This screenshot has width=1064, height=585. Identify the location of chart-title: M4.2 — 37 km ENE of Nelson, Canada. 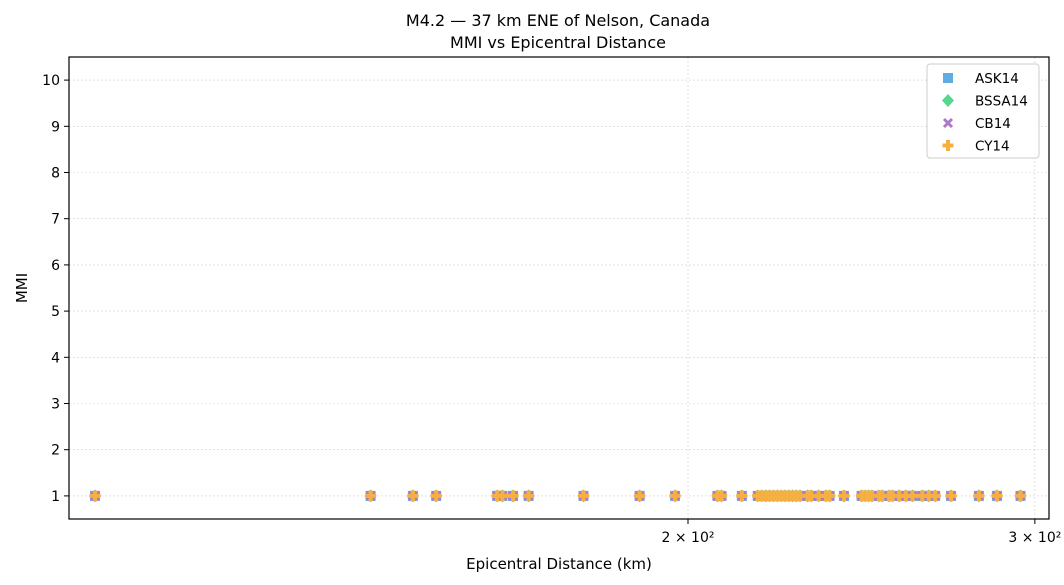
(558, 20).